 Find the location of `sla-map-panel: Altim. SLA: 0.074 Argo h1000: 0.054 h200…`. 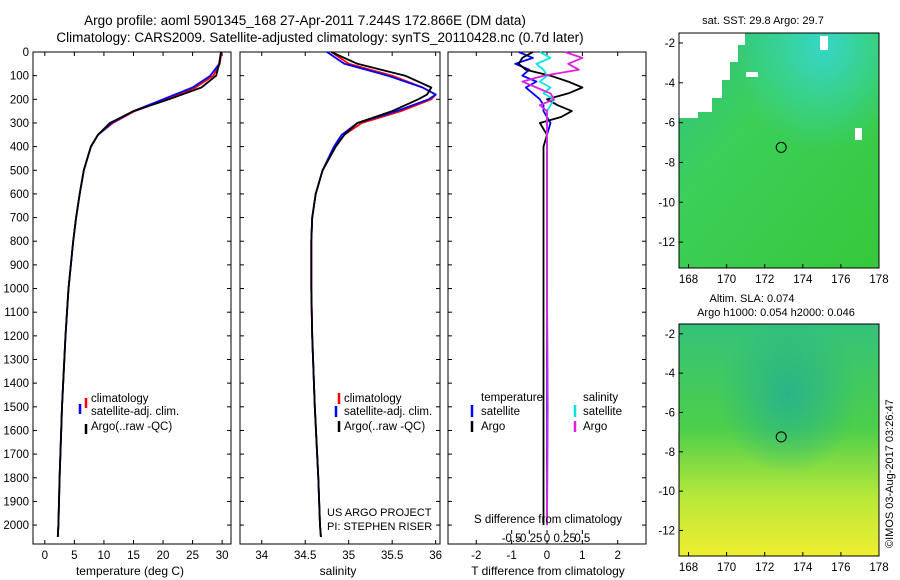

sla-map-panel: Altim. SLA: 0.074 Argo h1000: 0.054 h200… is located at coordinates (773, 433).